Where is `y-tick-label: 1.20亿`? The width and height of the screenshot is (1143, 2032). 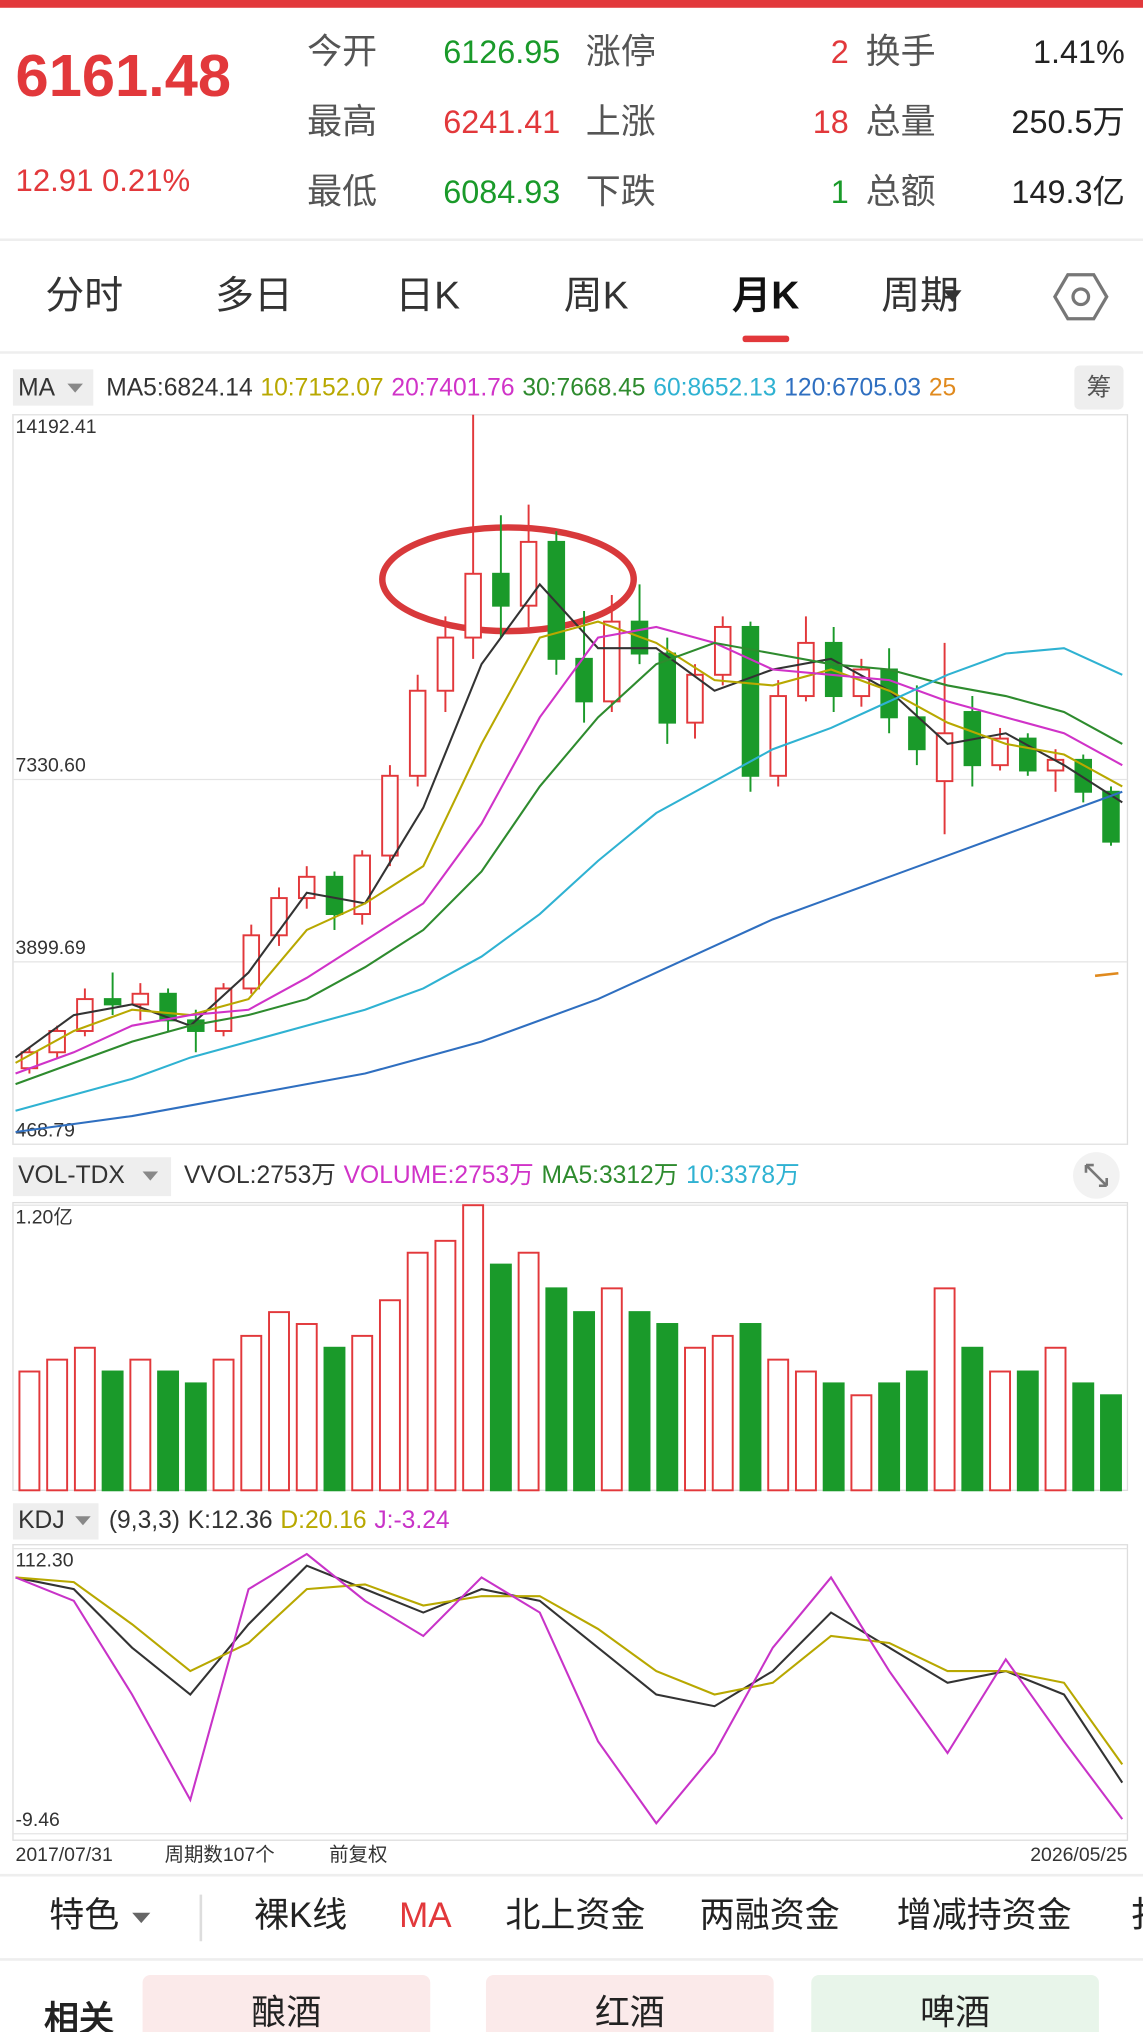
y-tick-label: 1.20亿 is located at coordinates (44, 1217).